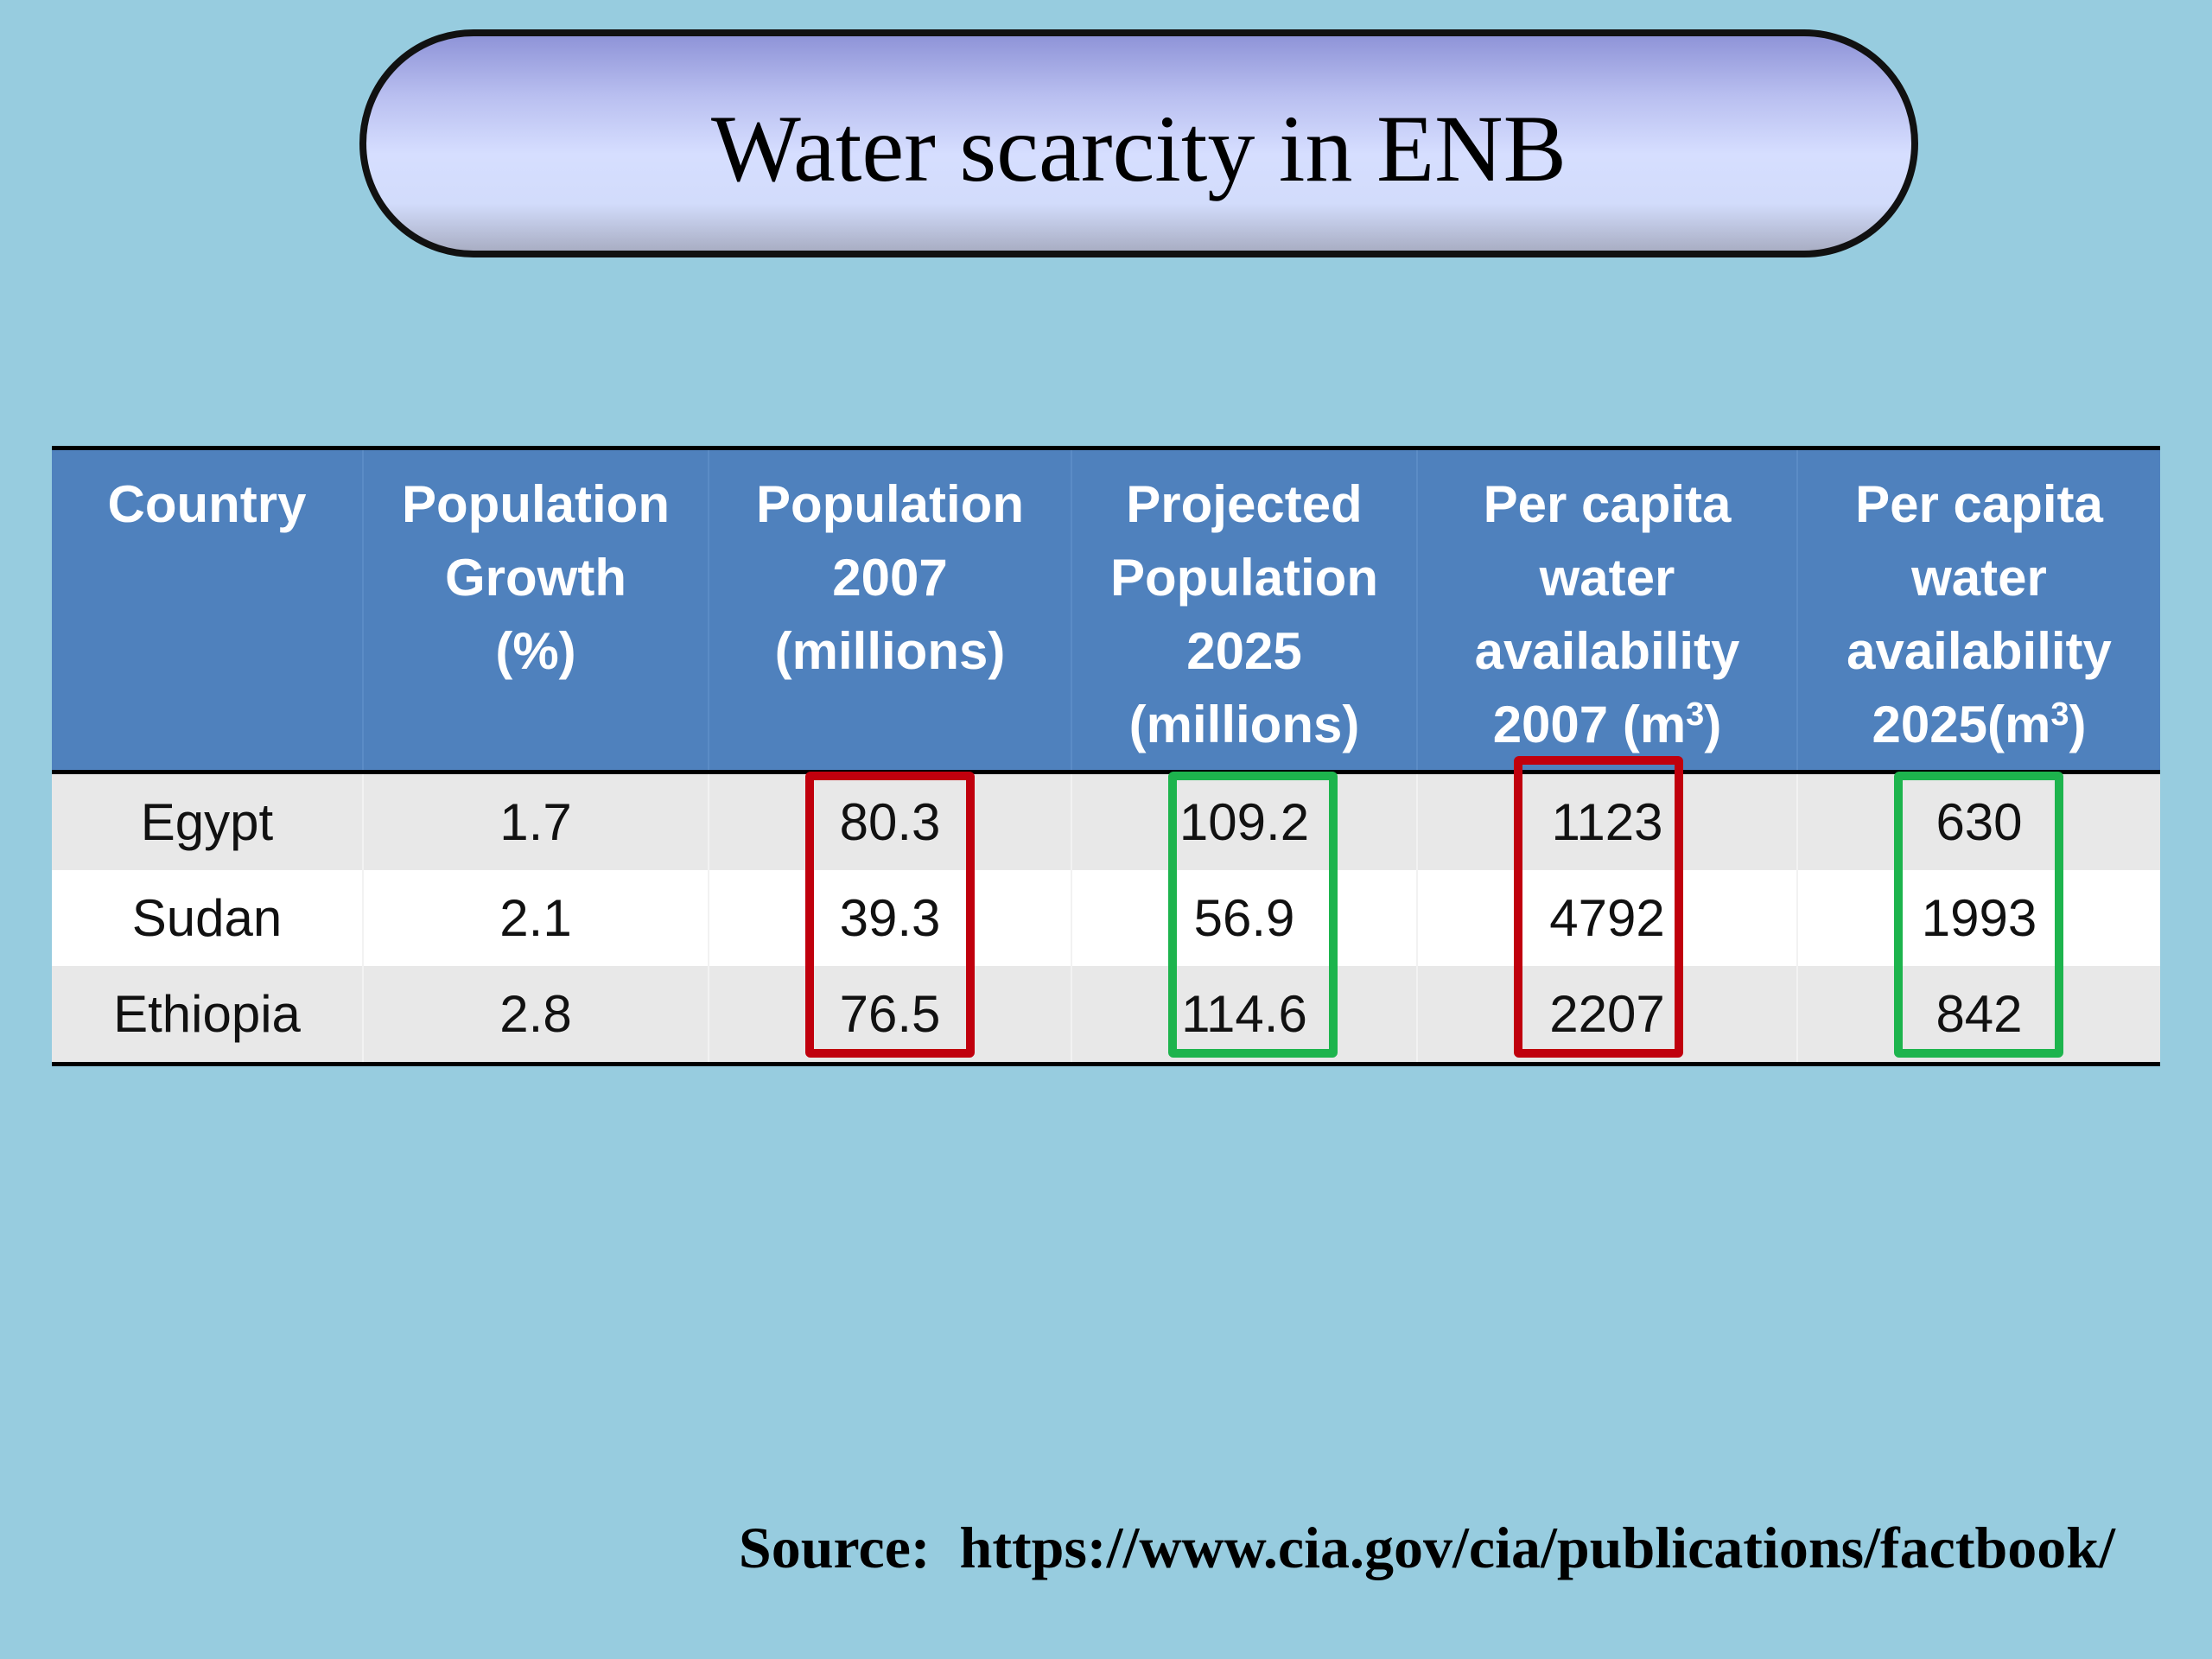 The height and width of the screenshot is (1659, 2212). I want to click on title-banner: Water scarcity in ENB, so click(1138, 143).